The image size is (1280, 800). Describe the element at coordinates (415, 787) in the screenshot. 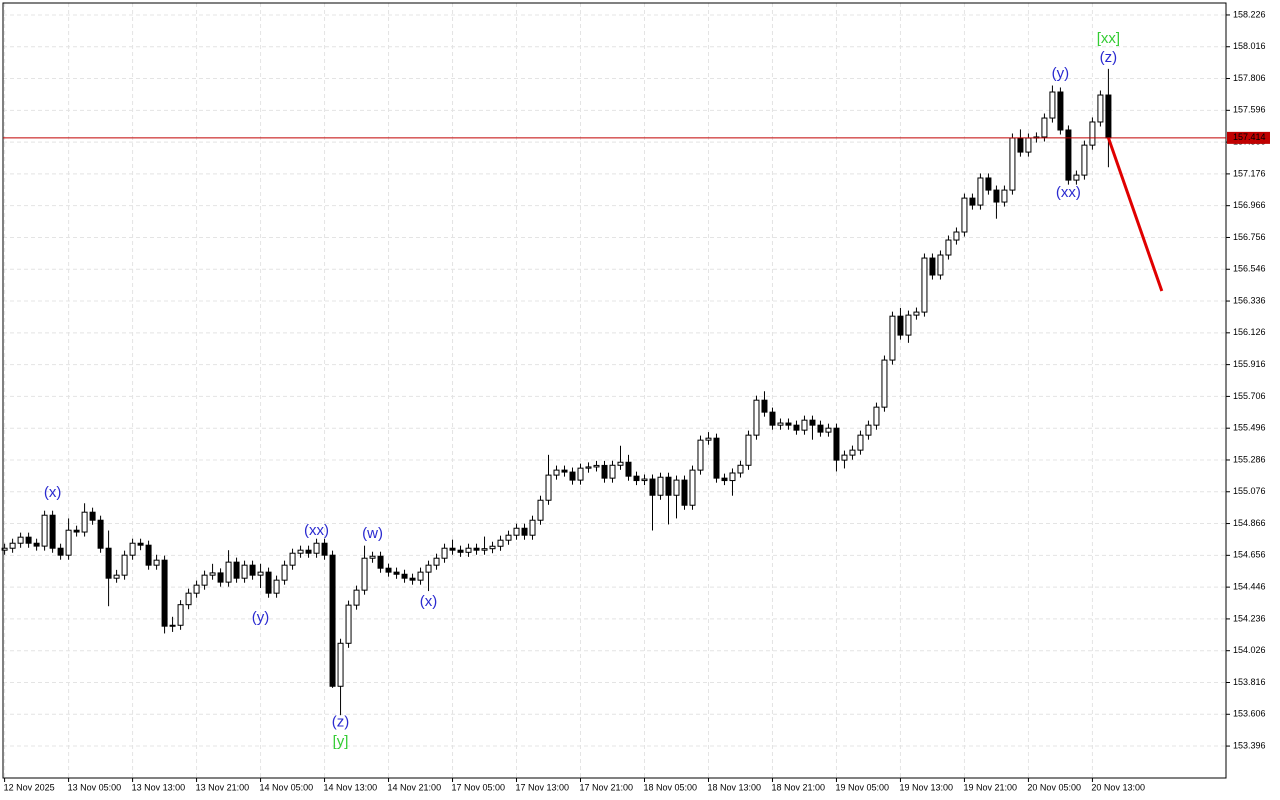

I see `x-tick-label: 14 Nov 21:00` at that location.